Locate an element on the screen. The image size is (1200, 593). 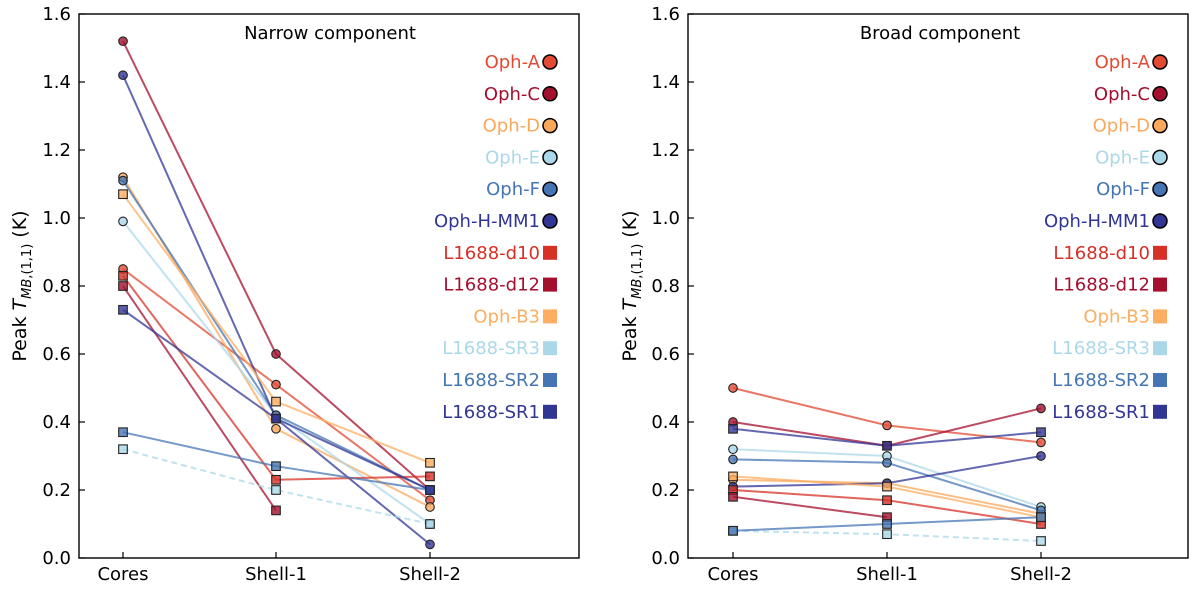
y-tick-label: 1.6 is located at coordinates (665, 14).